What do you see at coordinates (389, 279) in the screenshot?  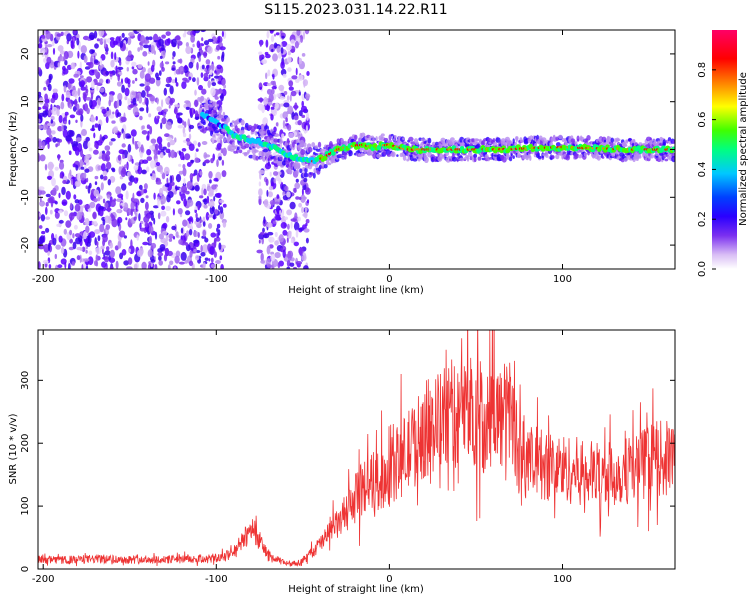 I see `spectrogram-x-tick-label: 0` at bounding box center [389, 279].